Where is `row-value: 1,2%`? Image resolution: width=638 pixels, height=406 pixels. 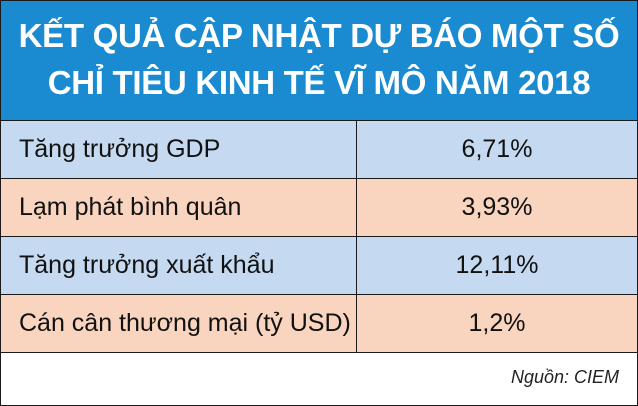 row-value: 1,2% is located at coordinates (497, 323).